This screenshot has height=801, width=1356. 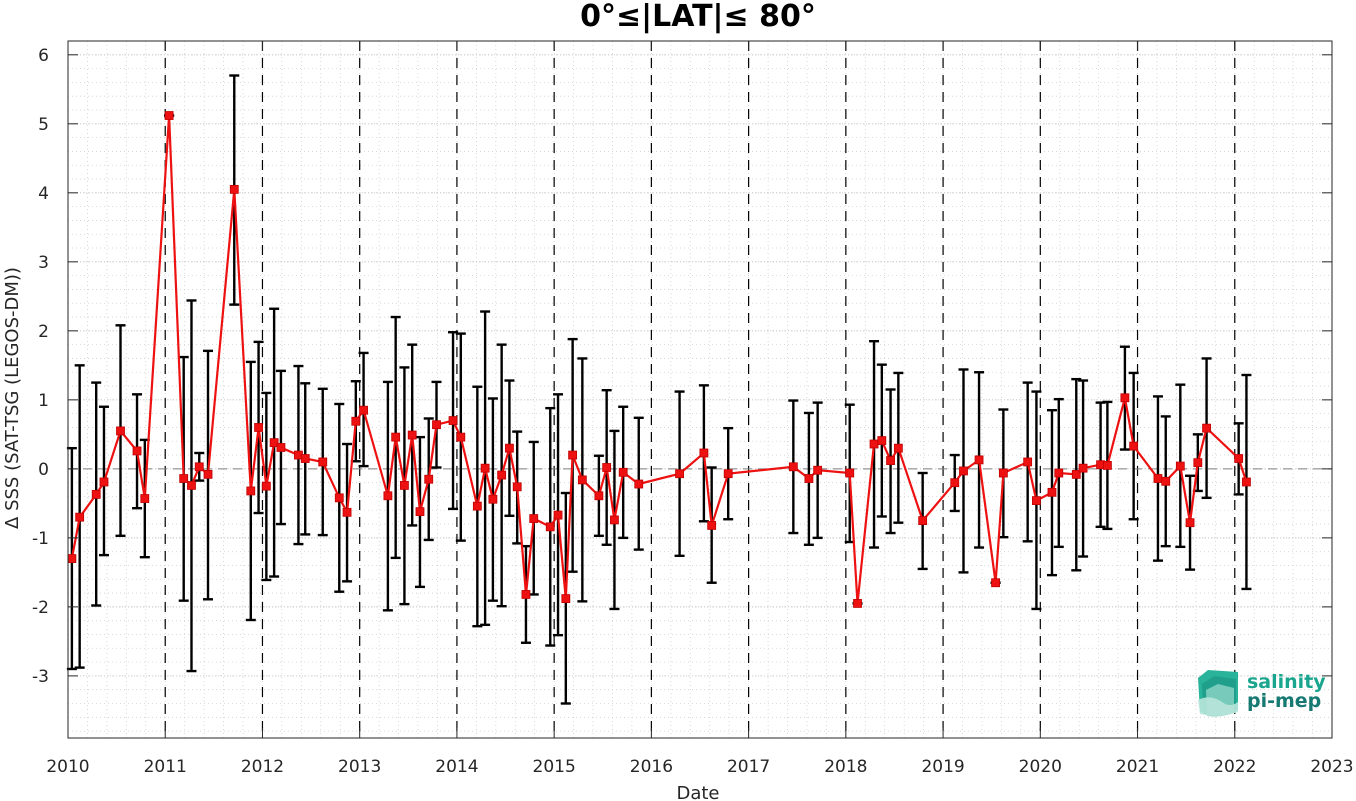 I want to click on x-tick-label: 2010, so click(x=67, y=767).